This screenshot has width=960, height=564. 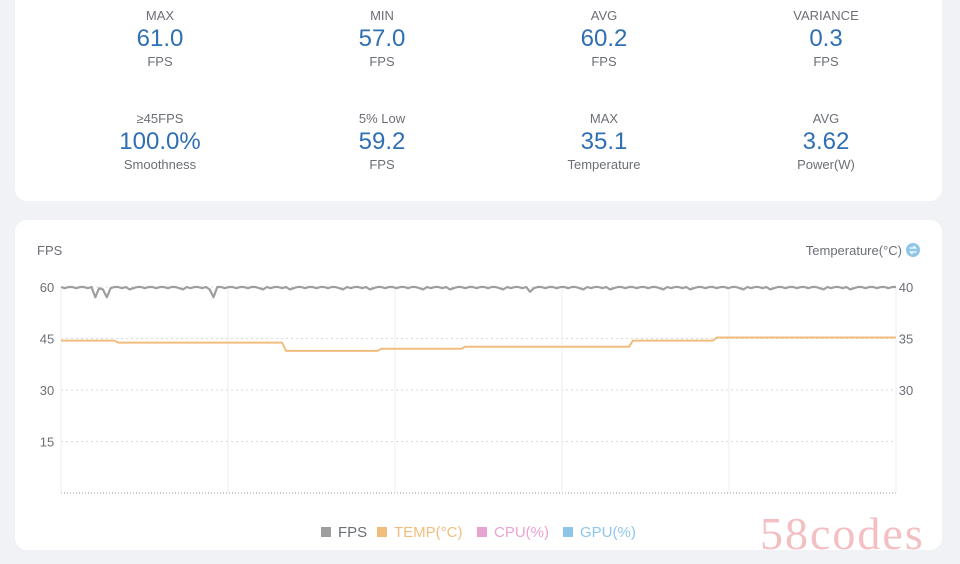 I want to click on left-axis-title: FPS, so click(x=50, y=250).